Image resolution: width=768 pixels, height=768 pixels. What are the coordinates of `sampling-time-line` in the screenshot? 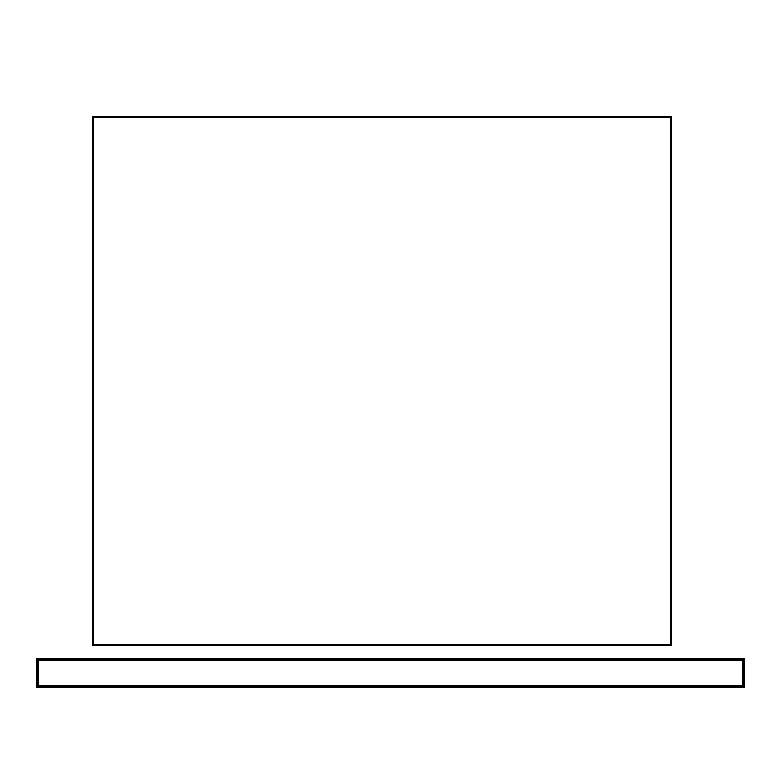 It's located at (384, 11).